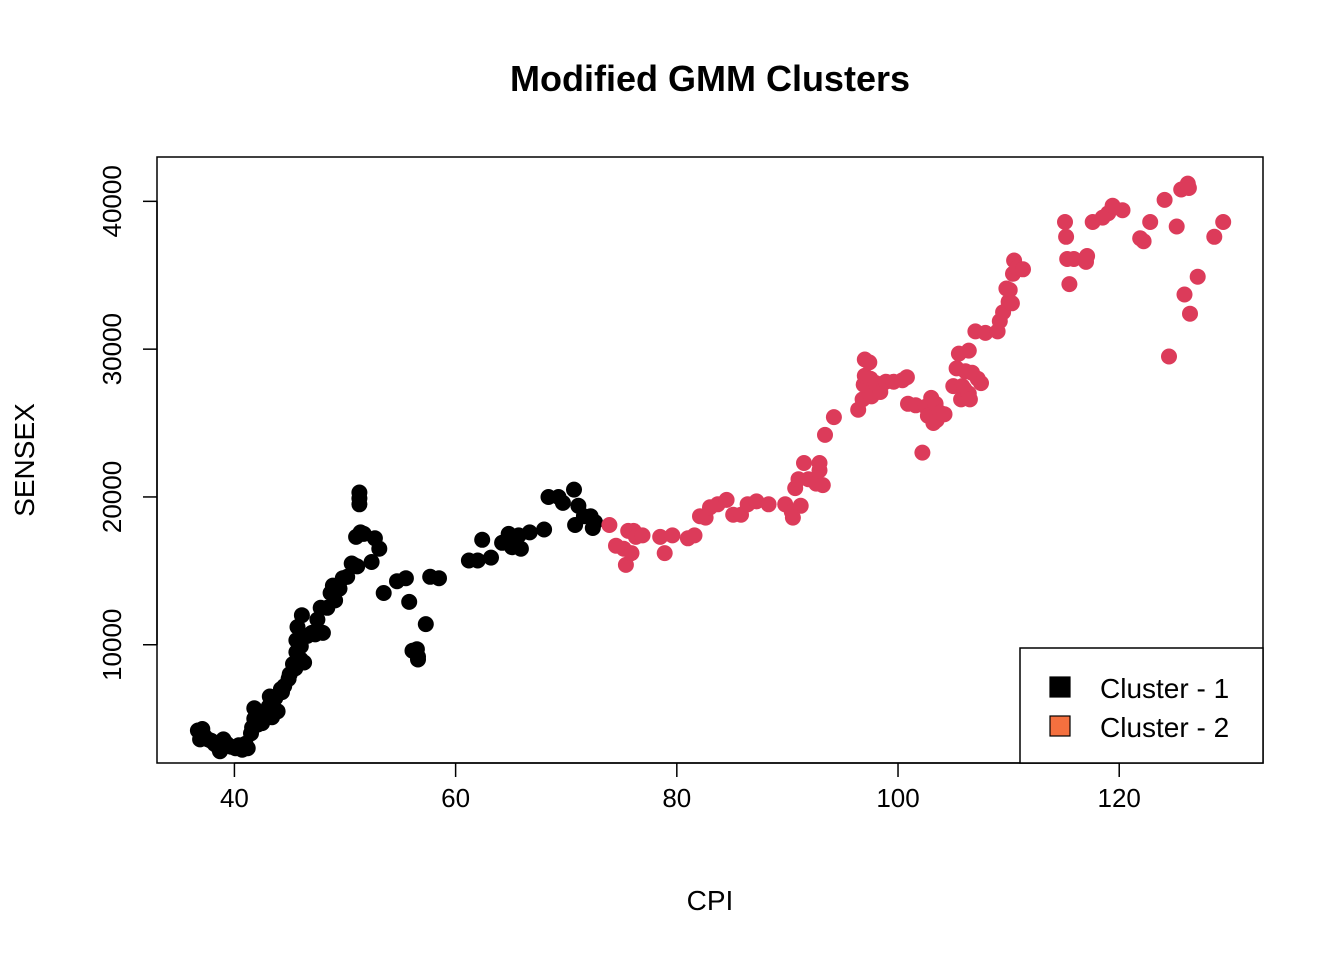 The image size is (1344, 960). What do you see at coordinates (112, 645) in the screenshot?
I see `y-tick-label: 10000` at bounding box center [112, 645].